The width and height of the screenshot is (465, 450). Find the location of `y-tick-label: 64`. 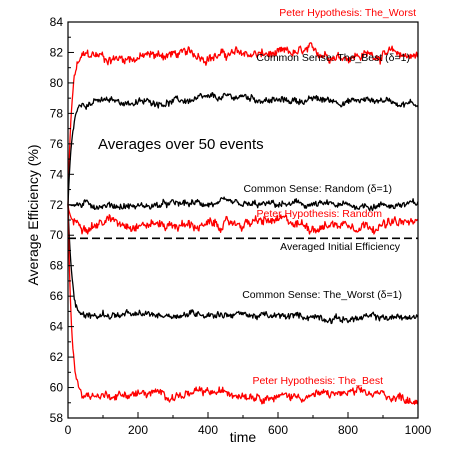

y-tick-label: 64 is located at coordinates (57, 327).